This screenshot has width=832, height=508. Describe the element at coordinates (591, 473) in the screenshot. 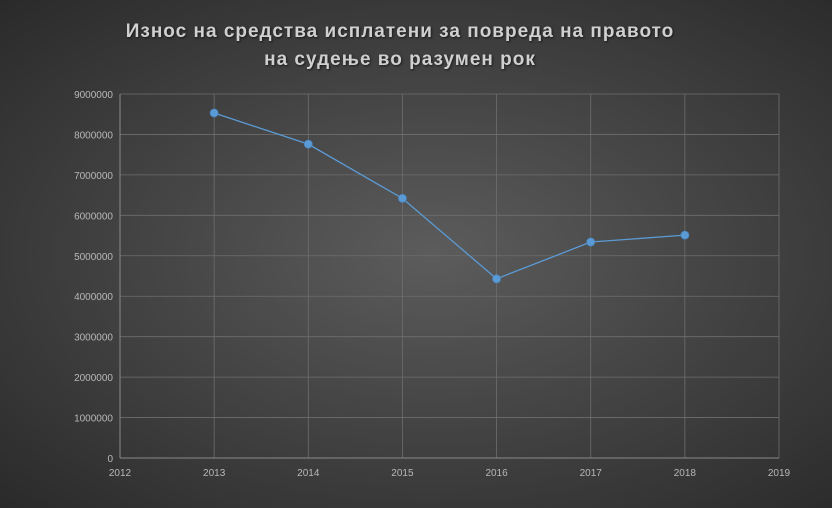

I see `x-tick-label: 2017` at that location.